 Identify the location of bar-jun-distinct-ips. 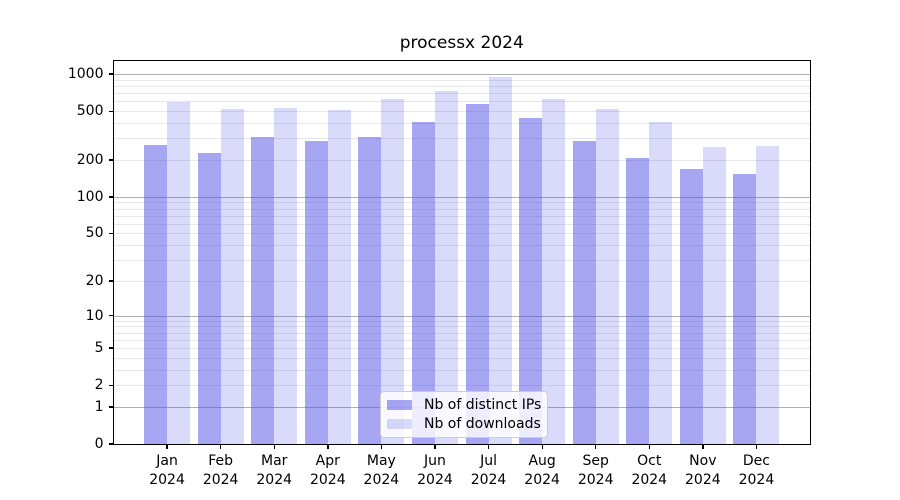
(423, 283).